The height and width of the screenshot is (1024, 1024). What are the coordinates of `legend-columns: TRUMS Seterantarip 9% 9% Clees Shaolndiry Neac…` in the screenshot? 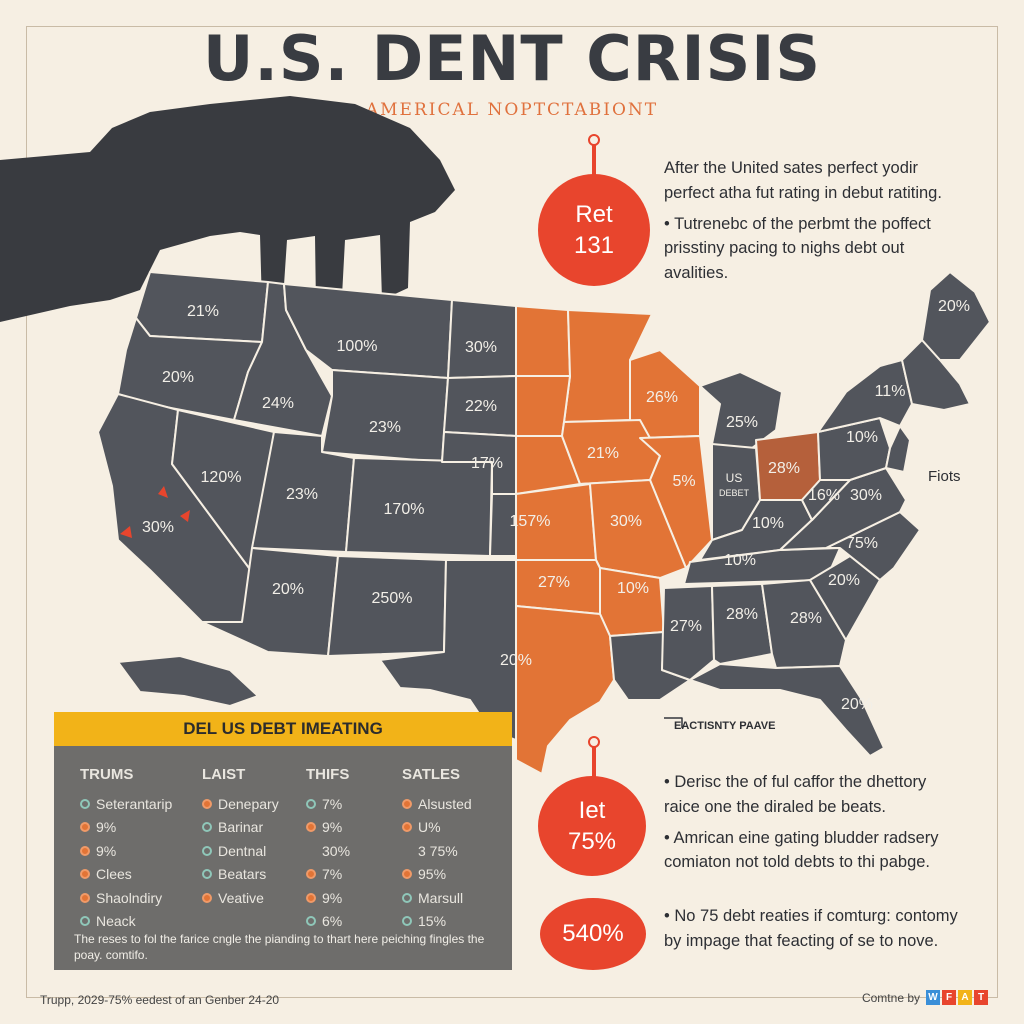 It's located at (283, 837).